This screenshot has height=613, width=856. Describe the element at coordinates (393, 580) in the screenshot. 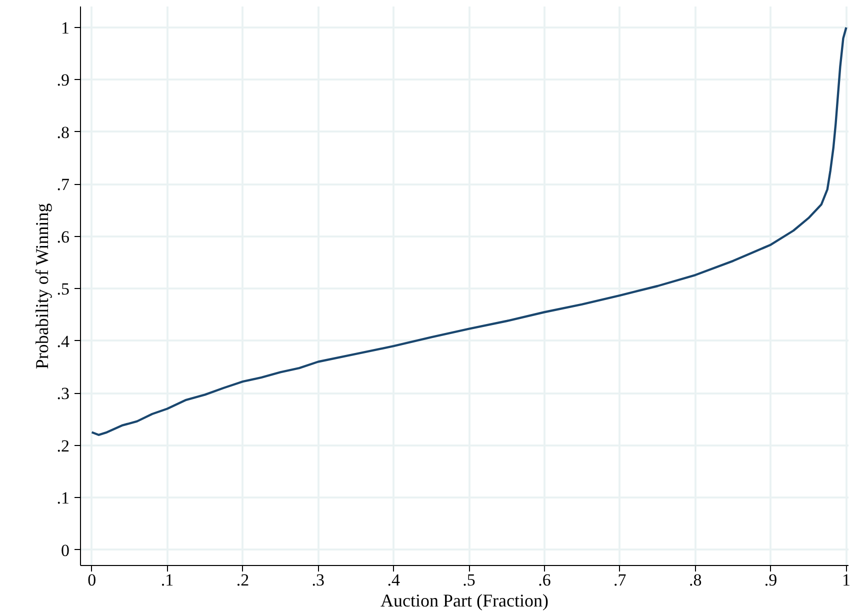

I see `x-tick-label: .4` at that location.